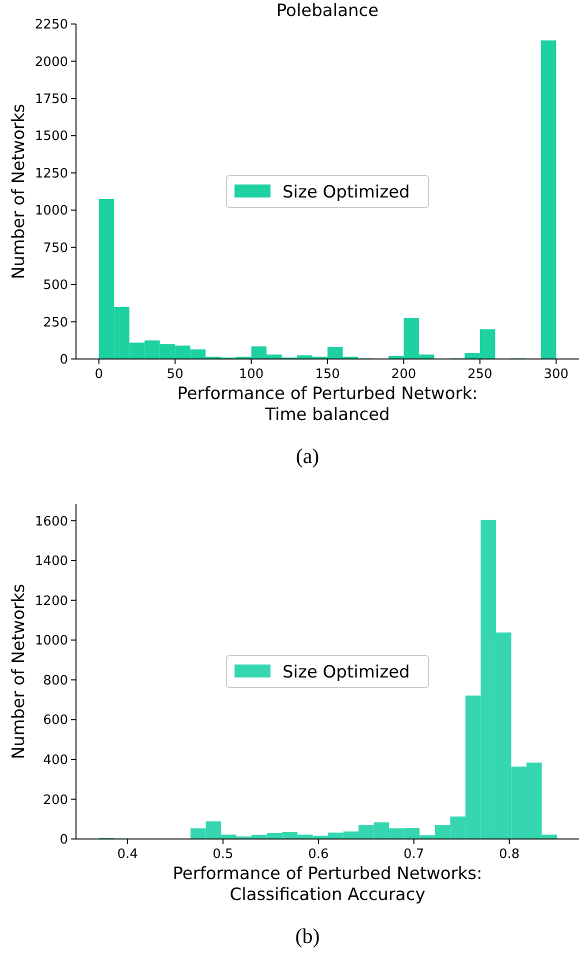 This screenshot has width=579, height=954. I want to click on x-tick-label: 0.6, so click(318, 854).